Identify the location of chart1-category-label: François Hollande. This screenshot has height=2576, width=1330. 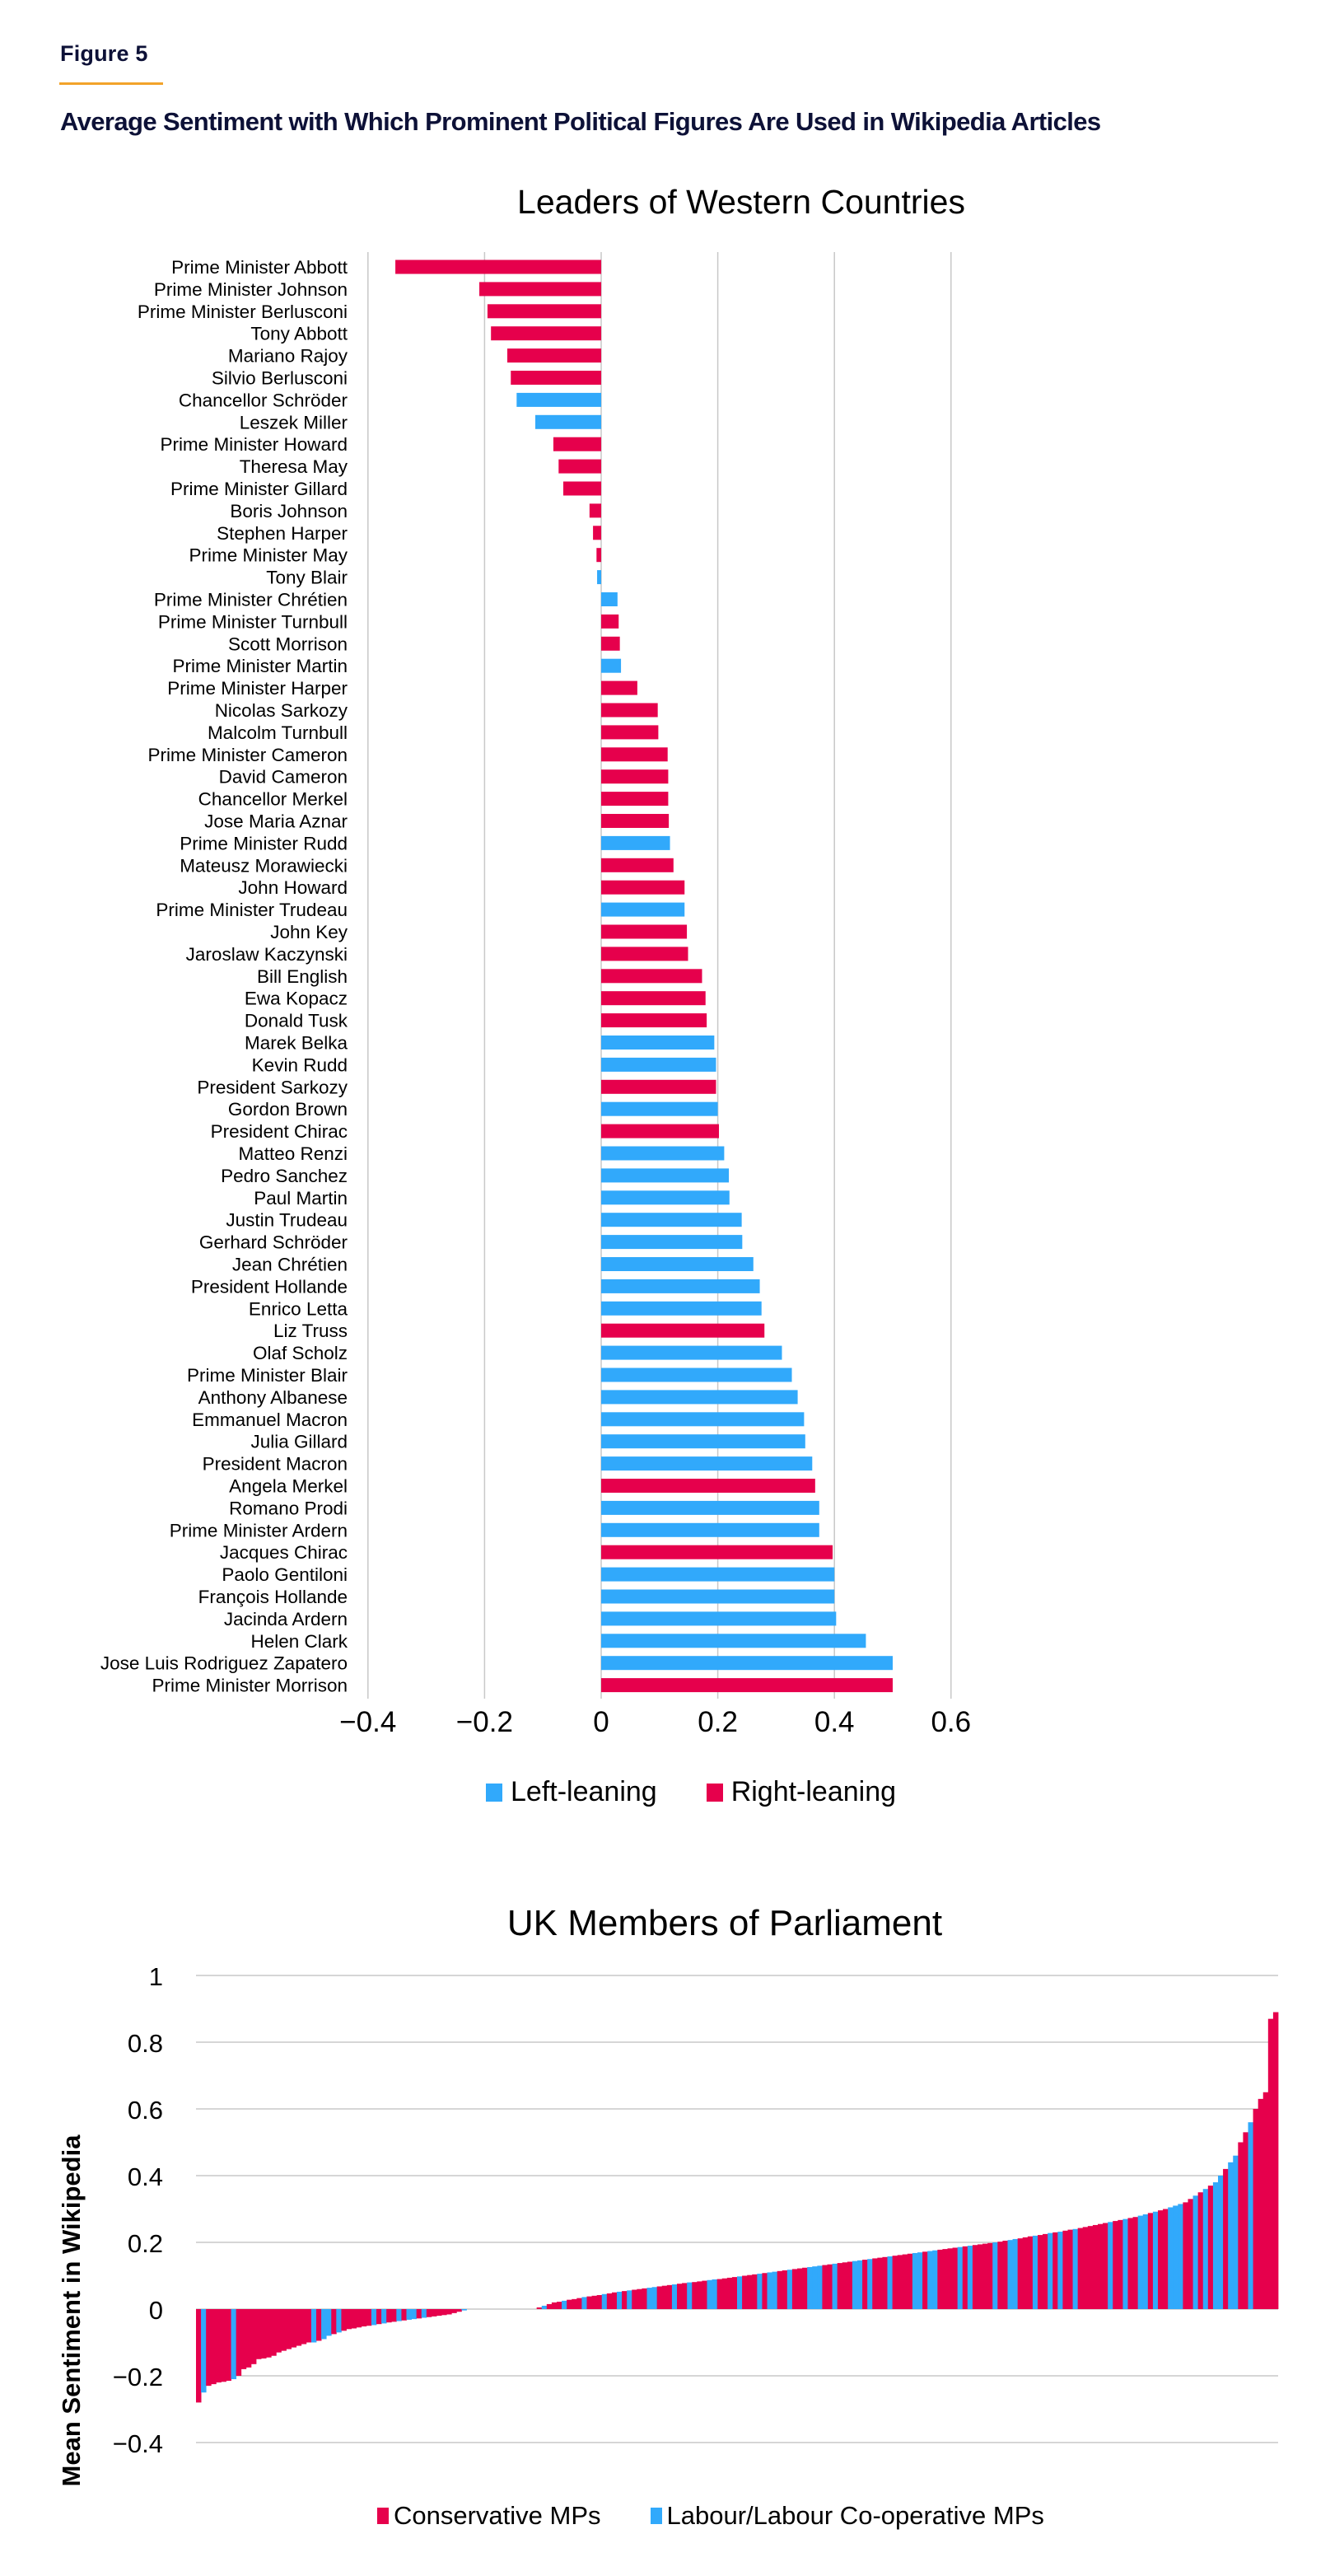
(273, 1597).